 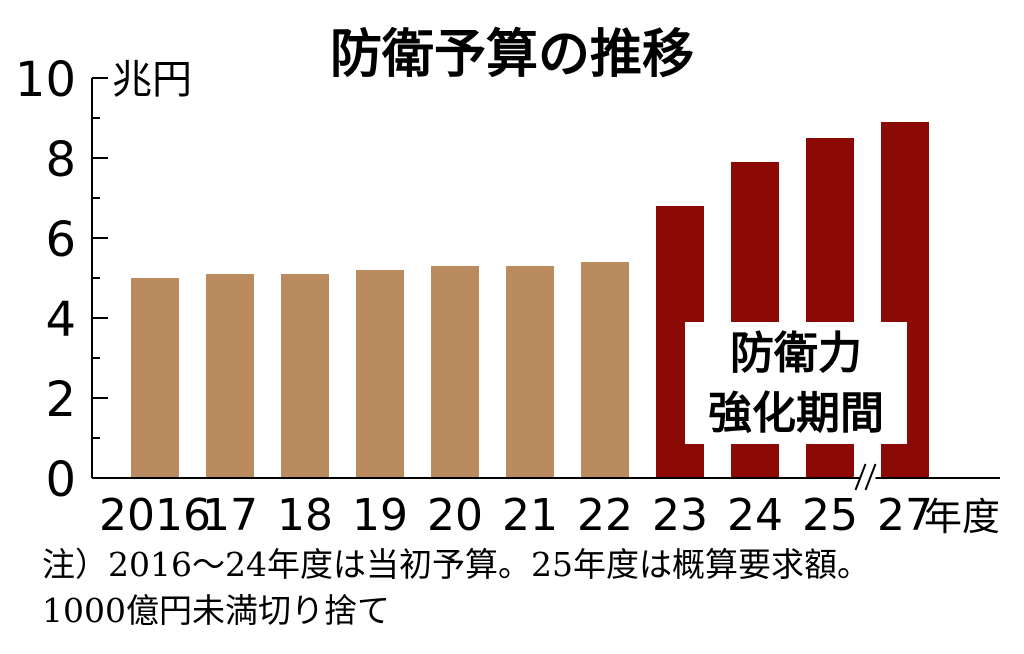 I want to click on chart-title: 防衛予算の推移, so click(x=512, y=55).